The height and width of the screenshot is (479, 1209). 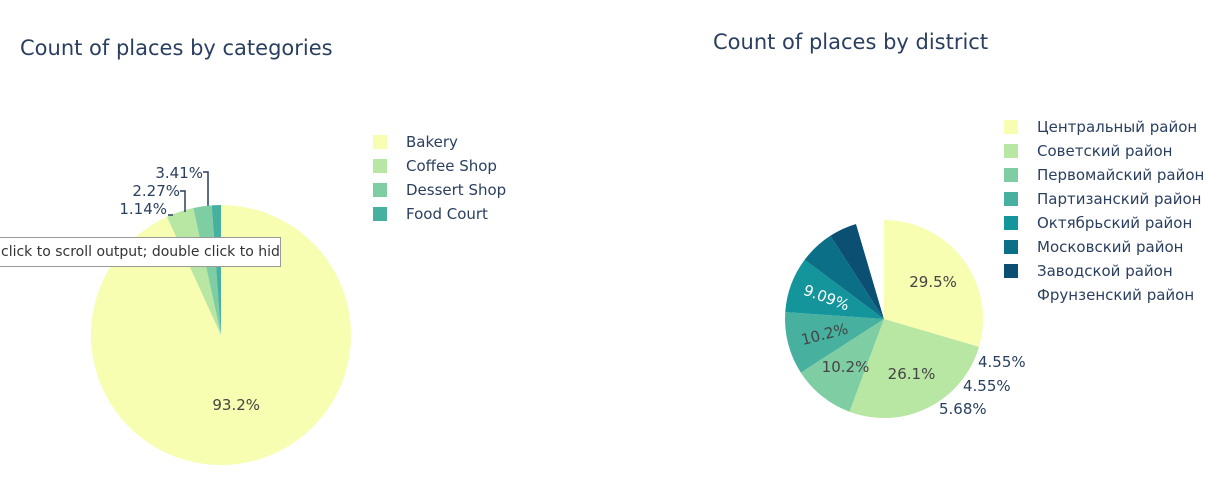 I want to click on categories-label-bakery: 93.2%, so click(x=236, y=405).